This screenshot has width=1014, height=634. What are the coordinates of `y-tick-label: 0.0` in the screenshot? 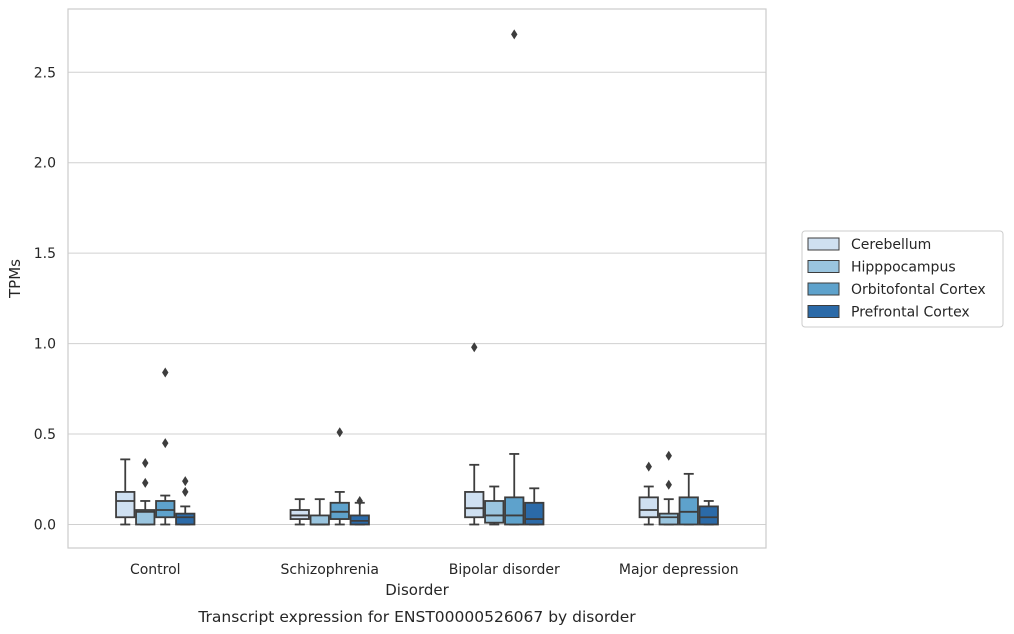 It's located at (45, 525).